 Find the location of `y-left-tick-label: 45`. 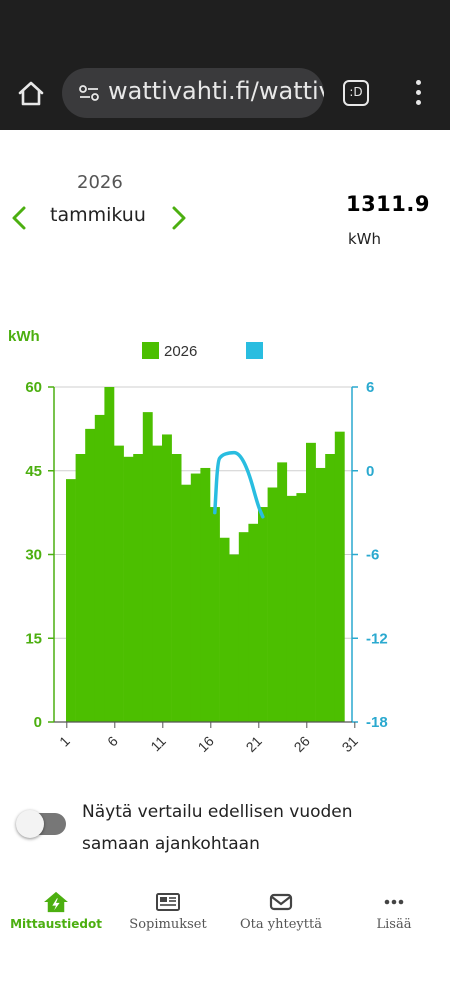

y-left-tick-label: 45 is located at coordinates (33, 471).